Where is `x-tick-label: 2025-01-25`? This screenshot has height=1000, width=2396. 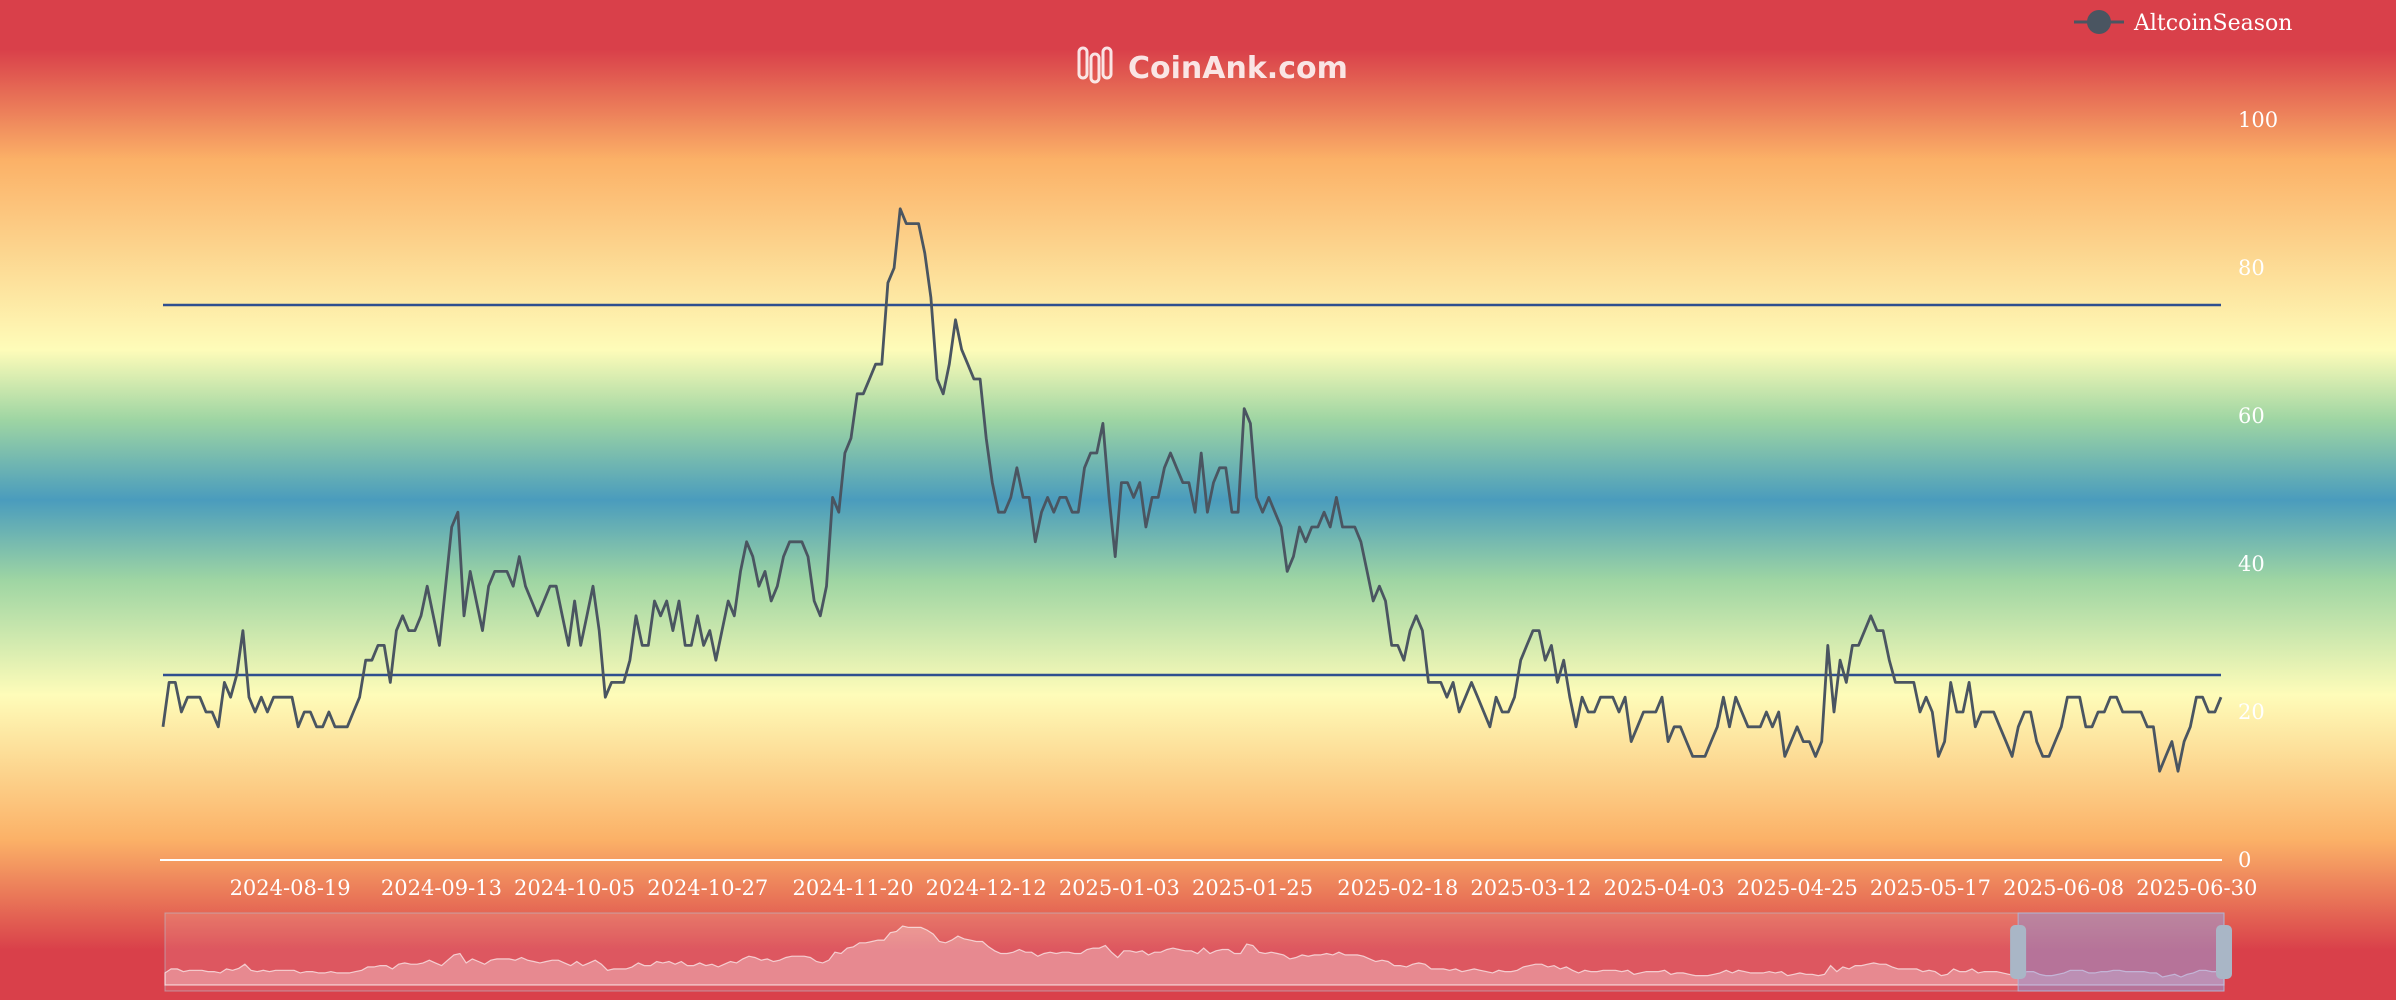 x-tick-label: 2025-01-25 is located at coordinates (1252, 888).